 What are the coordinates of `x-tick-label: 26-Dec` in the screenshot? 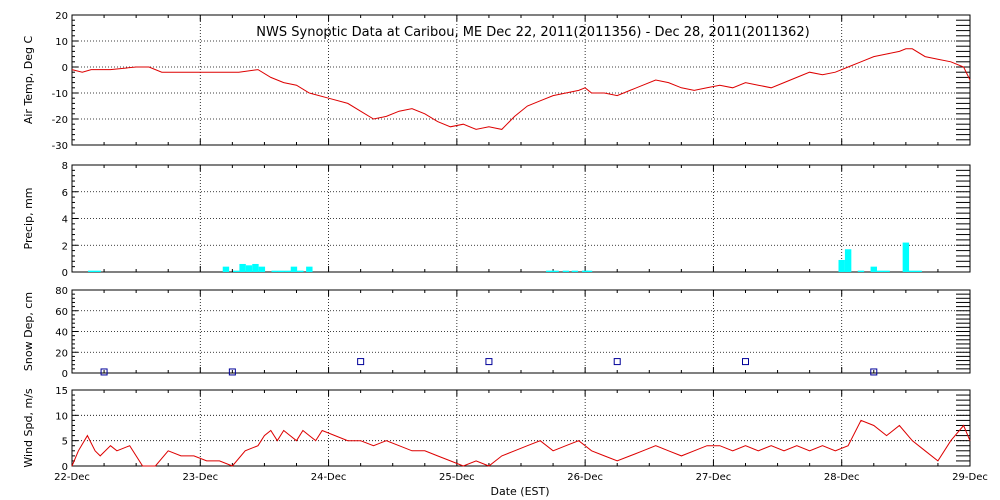 It's located at (585, 477).